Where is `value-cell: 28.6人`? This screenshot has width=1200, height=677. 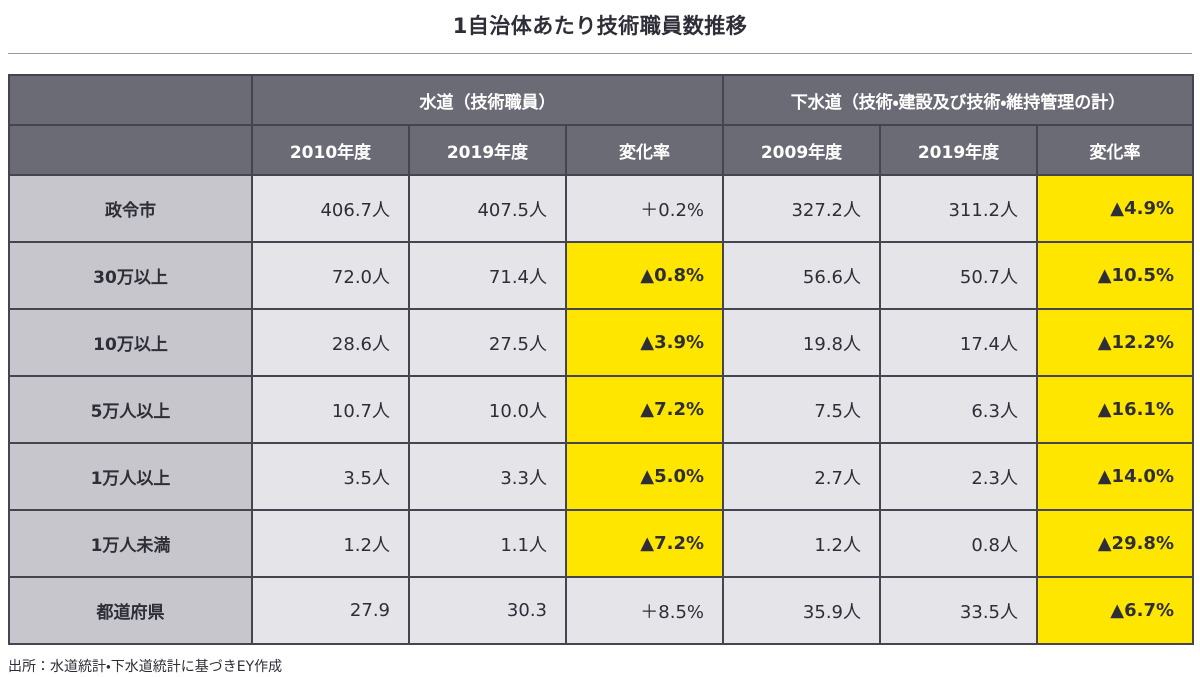
value-cell: 28.6人 is located at coordinates (330, 342).